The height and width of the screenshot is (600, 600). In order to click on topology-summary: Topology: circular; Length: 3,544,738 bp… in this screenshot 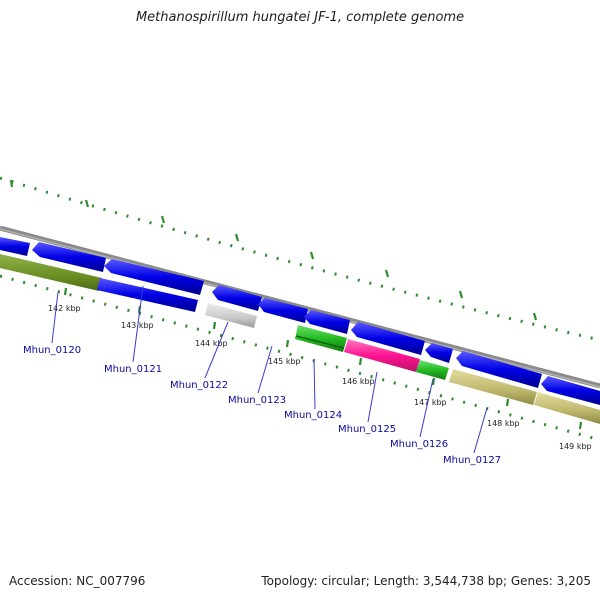, I will do `click(426, 581)`.